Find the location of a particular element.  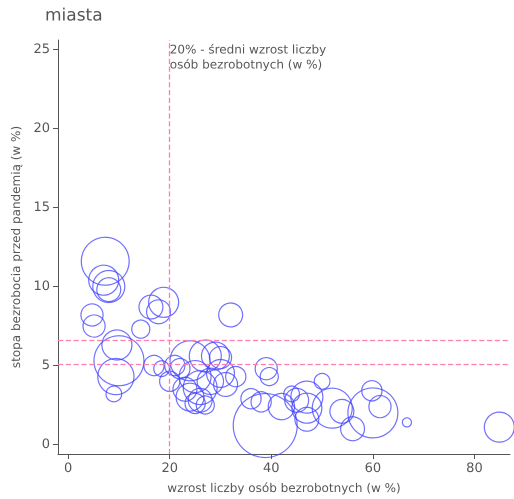

y-tick-label: 25 is located at coordinates (41, 49).